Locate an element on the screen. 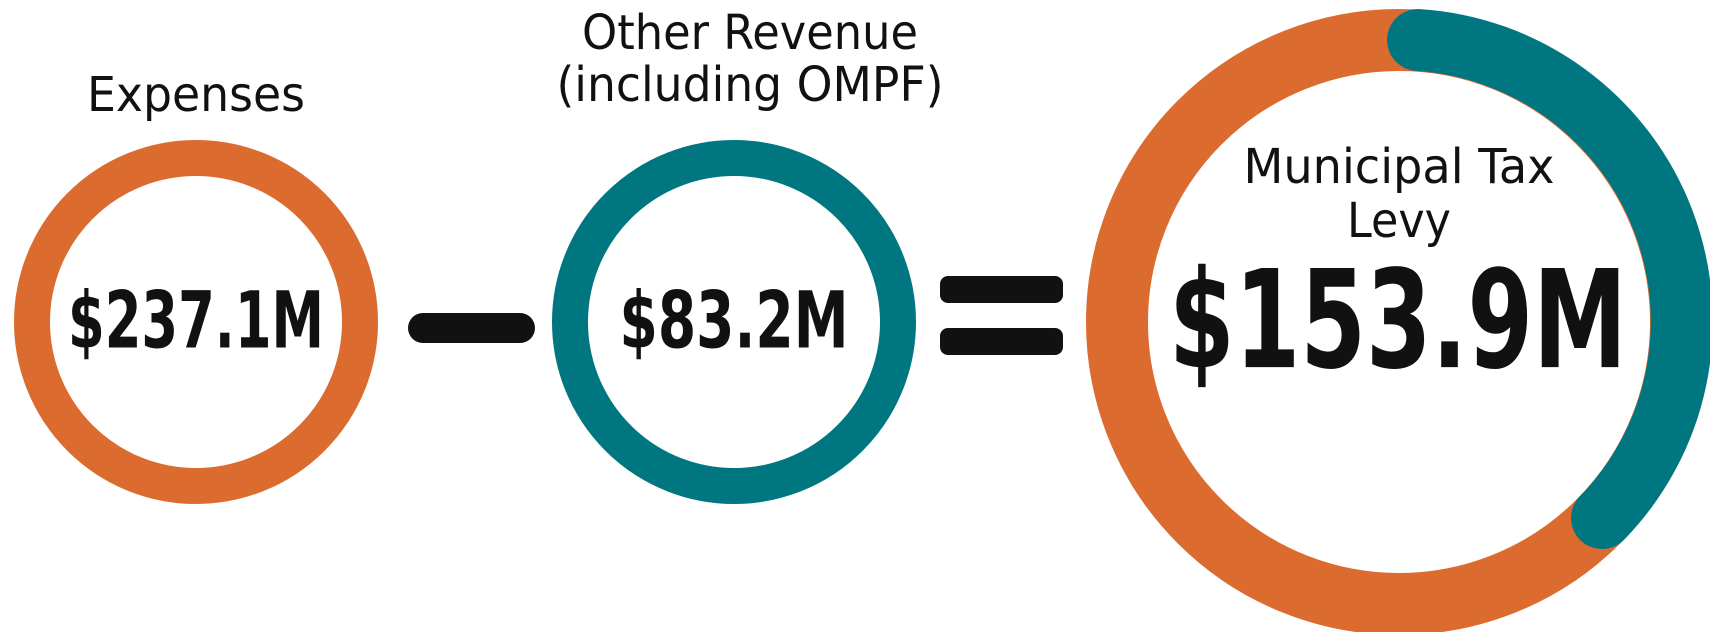 This screenshot has width=1710, height=632. other-revenue-label: (including OMPF) is located at coordinates (750, 85).